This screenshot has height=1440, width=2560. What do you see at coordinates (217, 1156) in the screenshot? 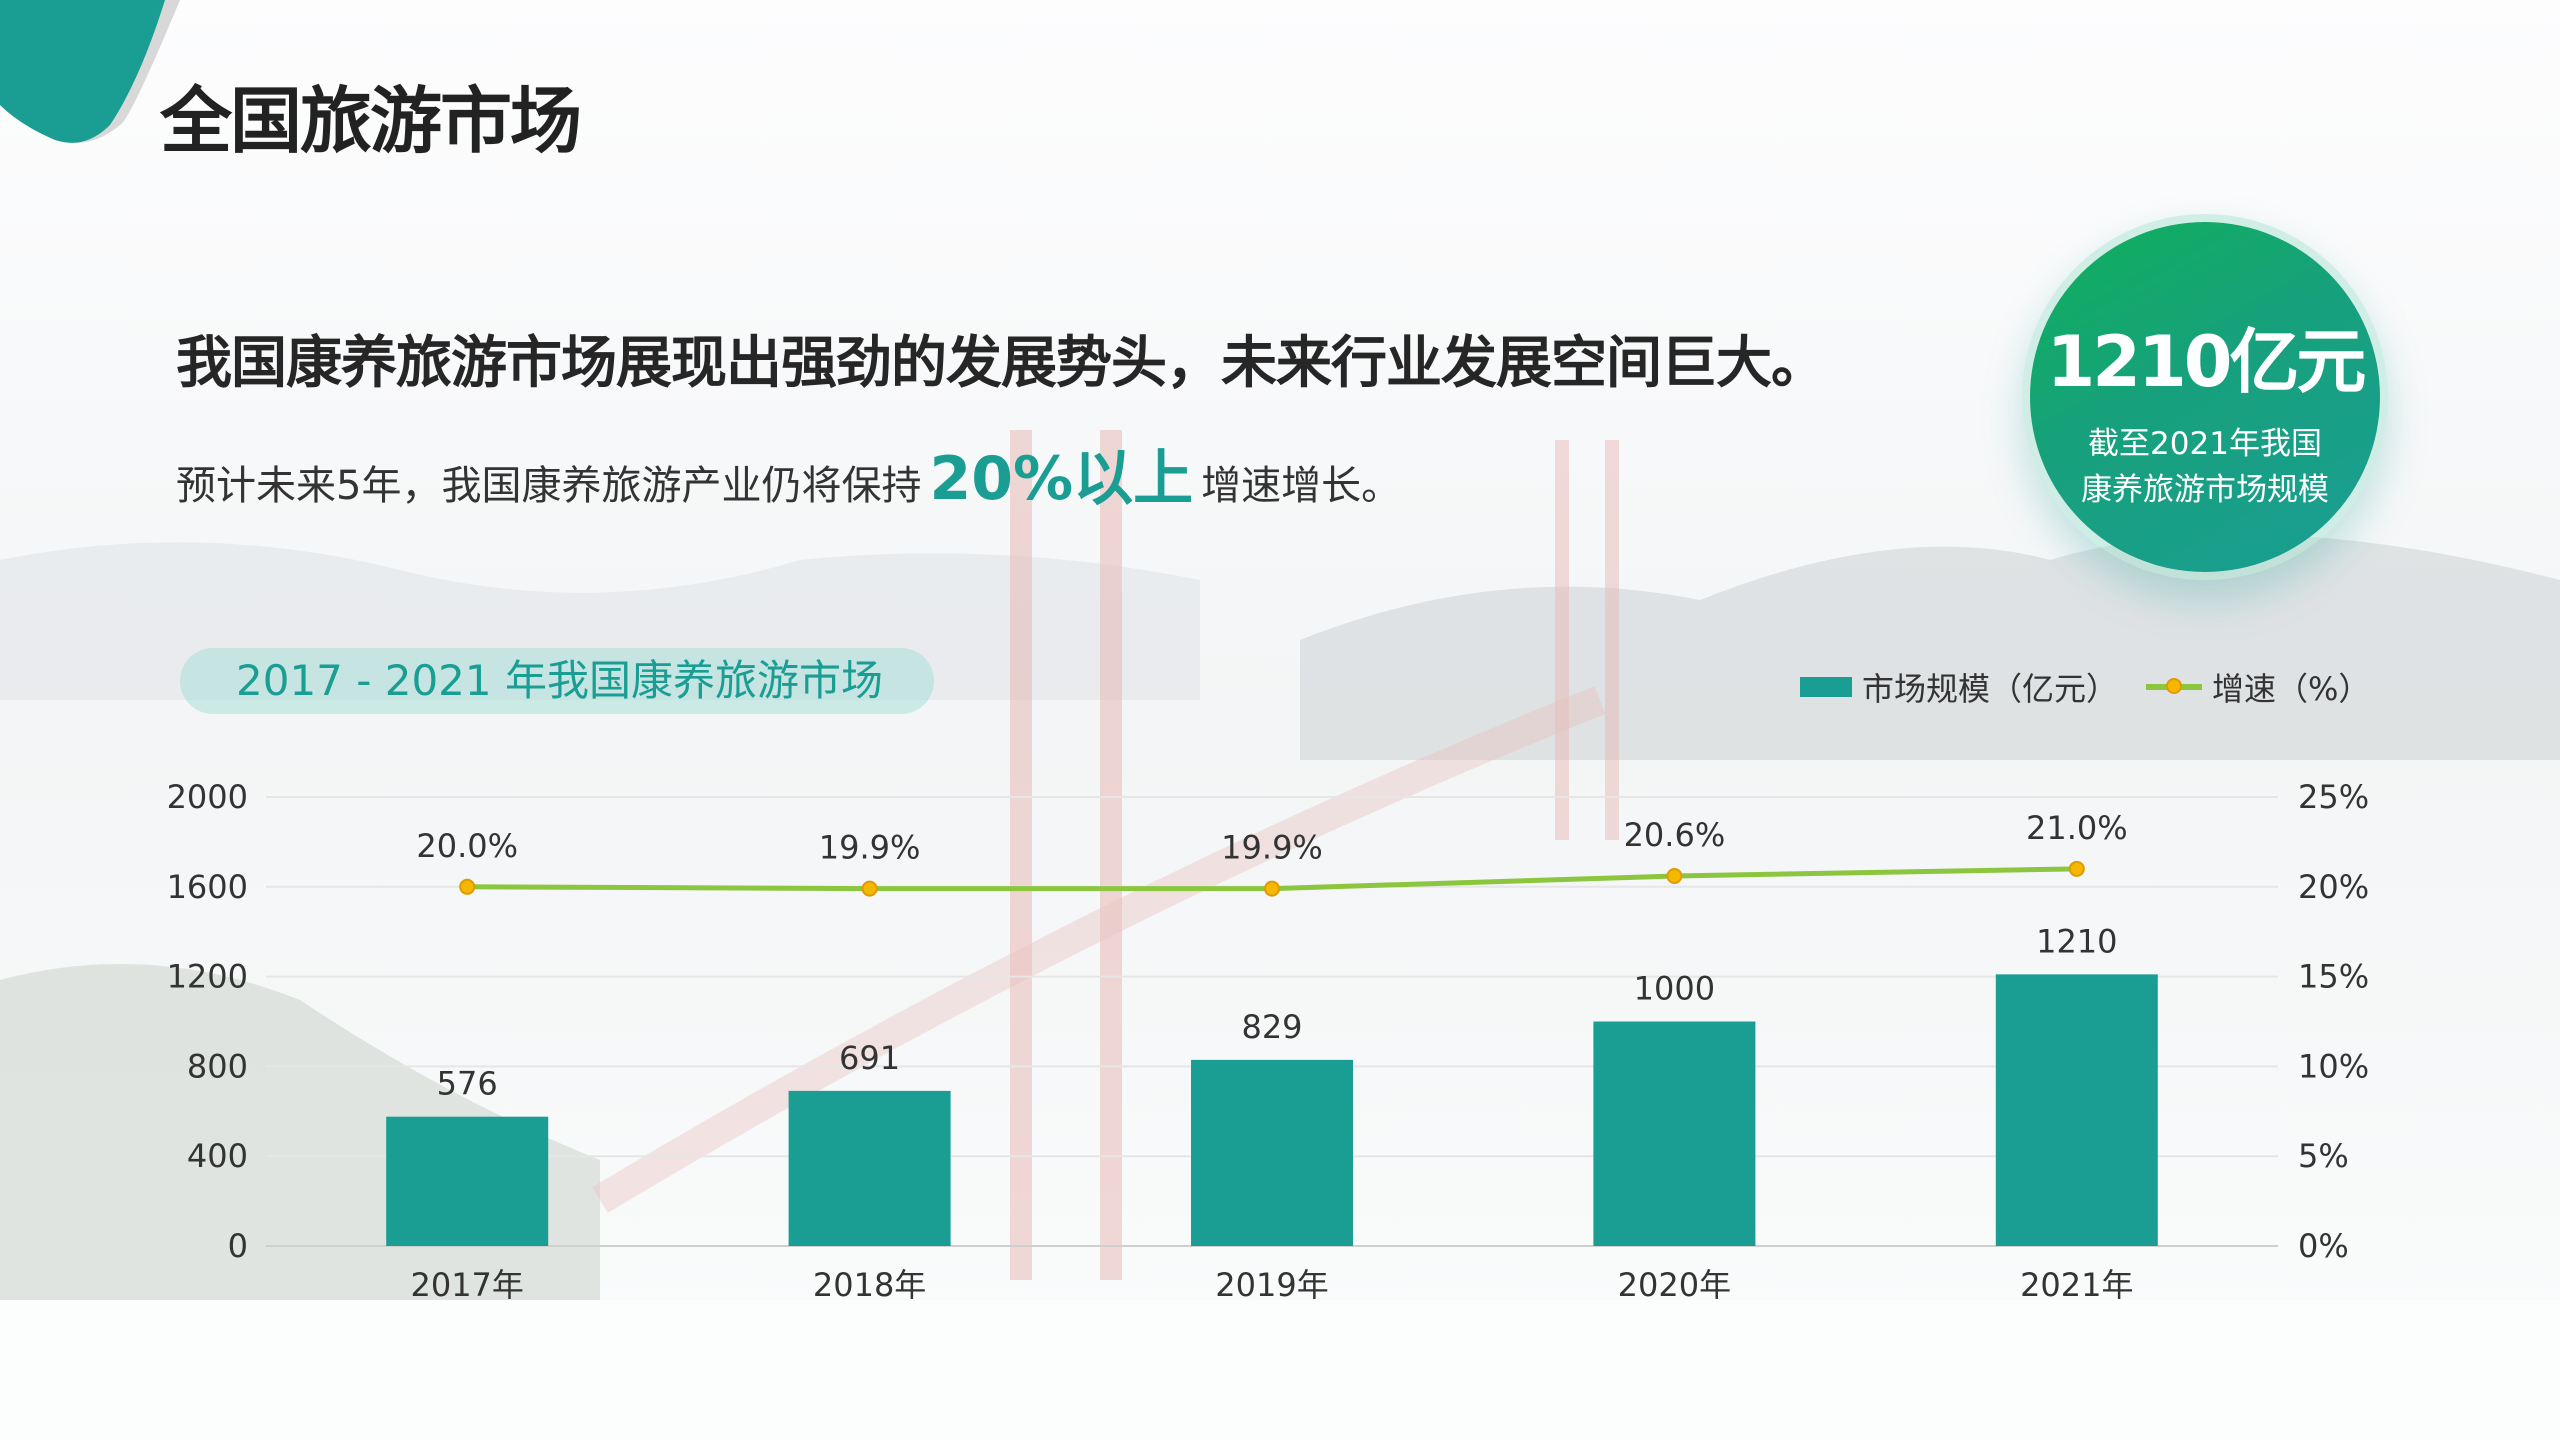
I see `y-left-tick-label: 400` at bounding box center [217, 1156].